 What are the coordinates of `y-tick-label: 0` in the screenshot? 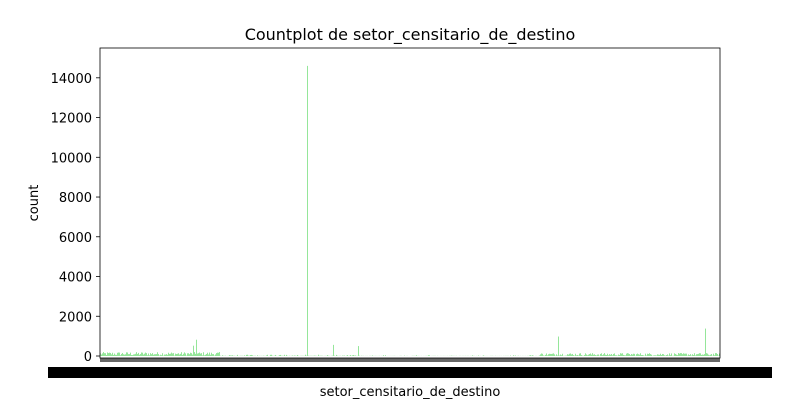 It's located at (88, 357).